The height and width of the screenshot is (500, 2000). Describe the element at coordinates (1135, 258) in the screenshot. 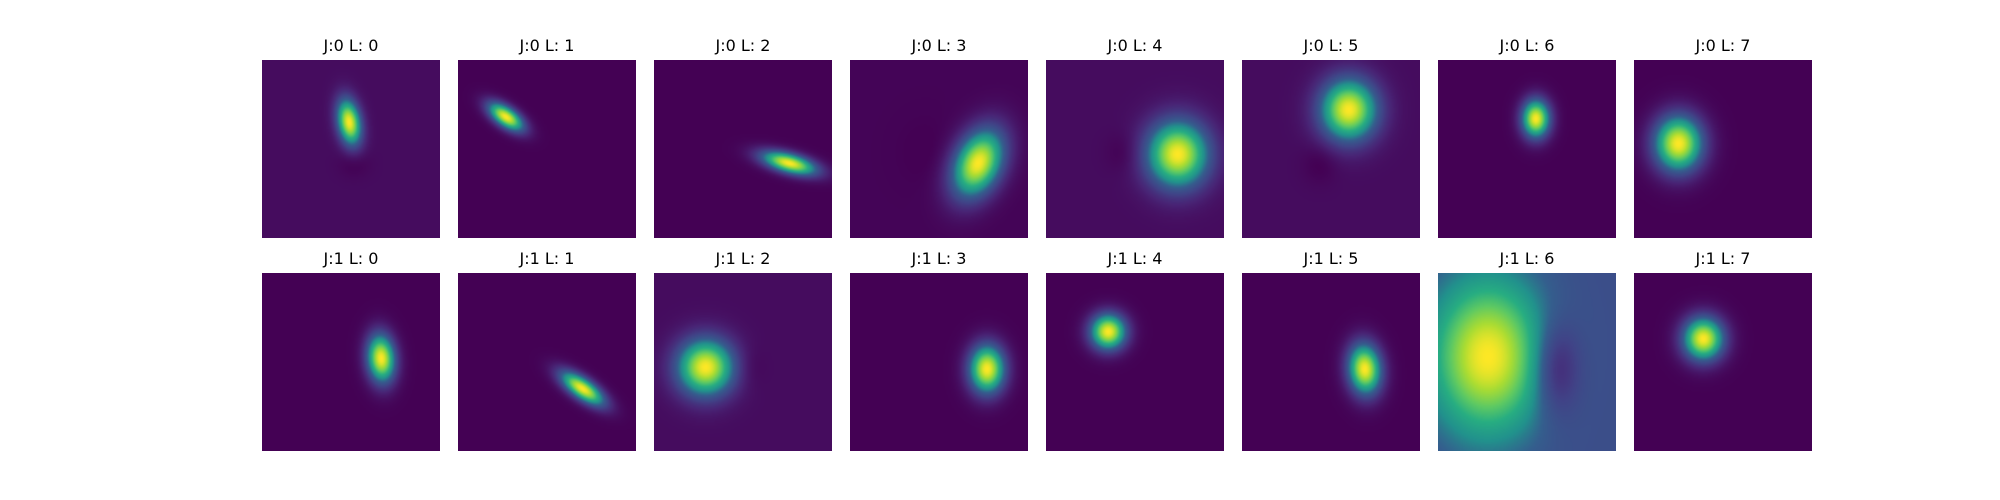

I see `panel-title: J:1 L: 4` at that location.